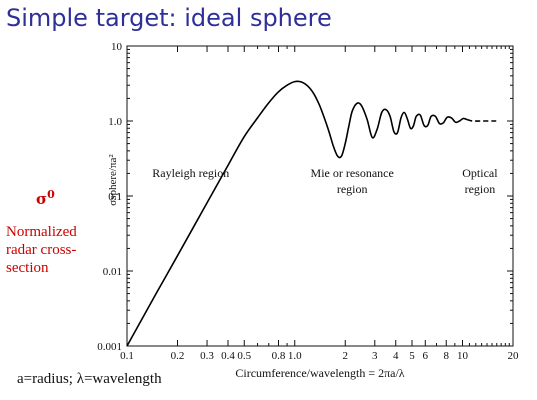  What do you see at coordinates (426, 356) in the screenshot?
I see `x-tick-label: 6` at bounding box center [426, 356].